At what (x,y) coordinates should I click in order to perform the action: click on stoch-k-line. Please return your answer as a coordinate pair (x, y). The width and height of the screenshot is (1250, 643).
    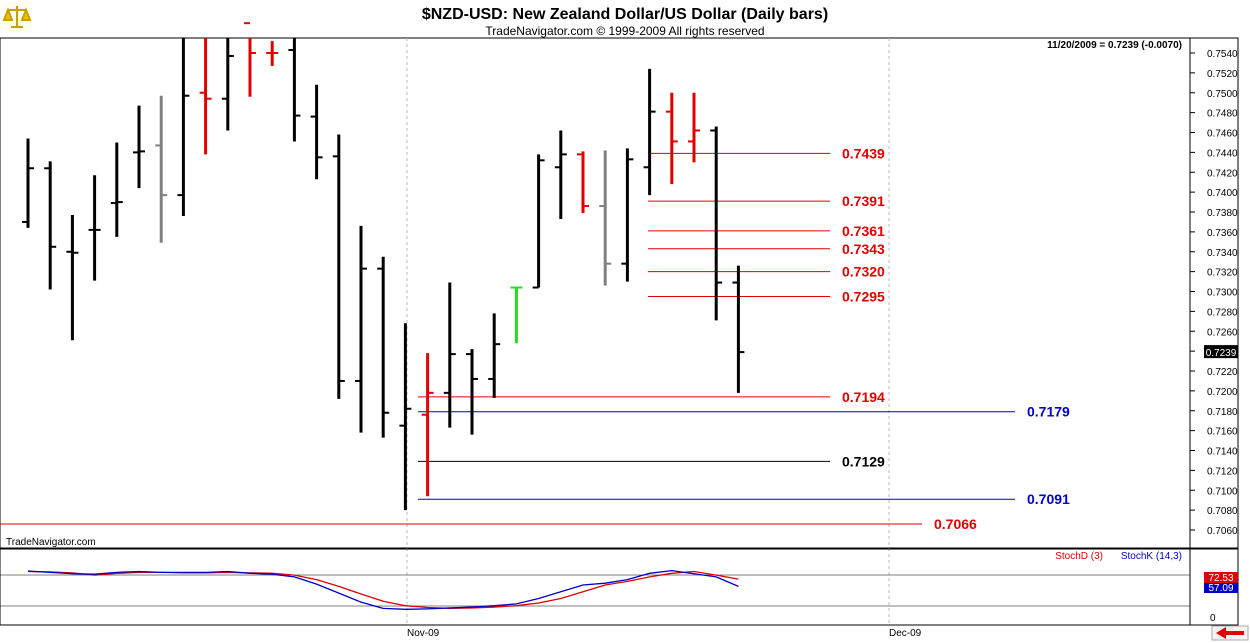
    Looking at the image, I should click on (383, 589).